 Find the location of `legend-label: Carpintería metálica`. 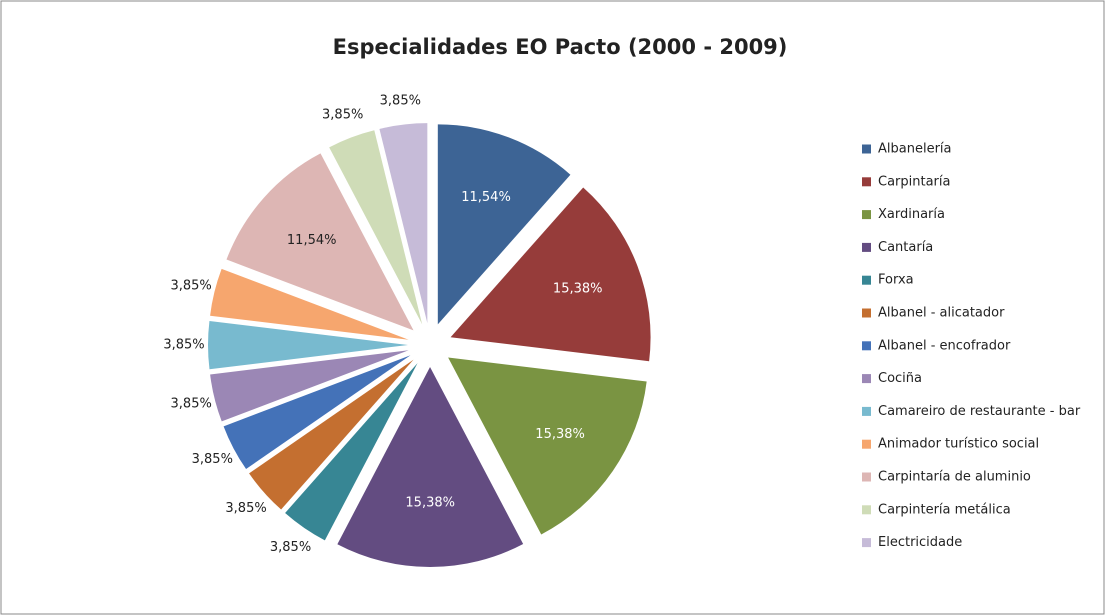

legend-label: Carpintería metálica is located at coordinates (944, 509).